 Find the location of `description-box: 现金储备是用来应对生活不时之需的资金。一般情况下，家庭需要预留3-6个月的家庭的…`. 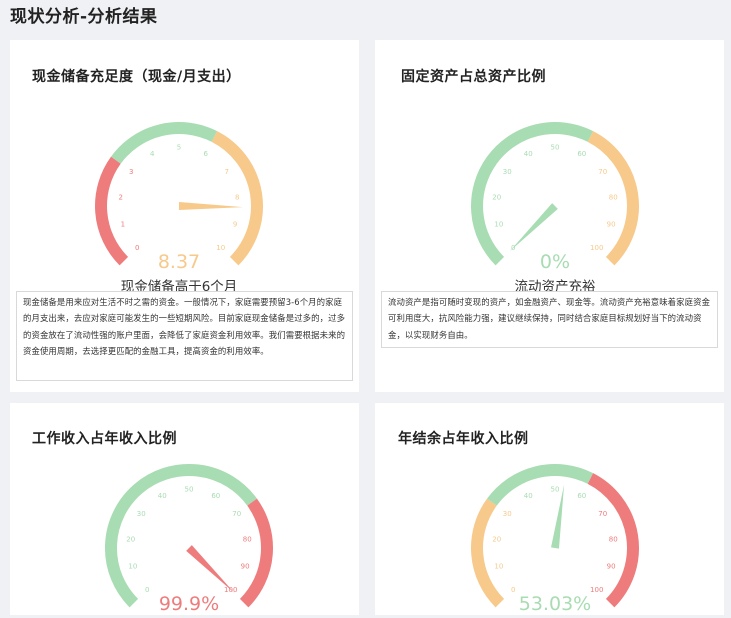

description-box: 现金储备是用来应对生活不时之需的资金。一般情况下，家庭需要预留3-6个月的家庭的… is located at coordinates (184, 336).